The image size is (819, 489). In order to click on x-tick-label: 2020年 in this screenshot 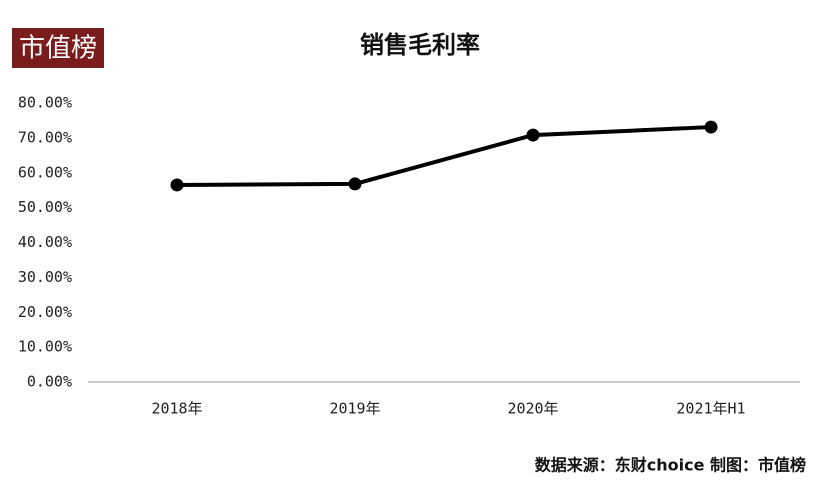, I will do `click(532, 409)`.